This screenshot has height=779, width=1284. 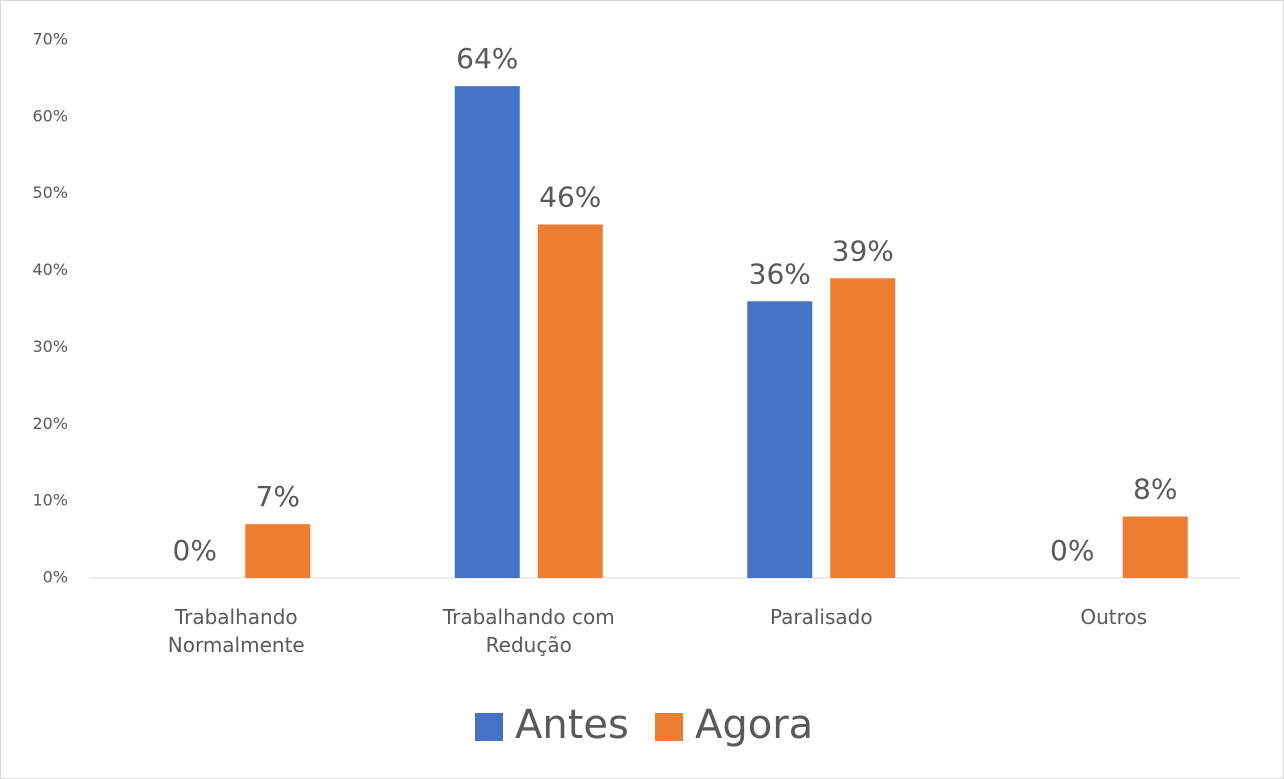 I want to click on x-tick-label: Paralisado, so click(x=821, y=617).